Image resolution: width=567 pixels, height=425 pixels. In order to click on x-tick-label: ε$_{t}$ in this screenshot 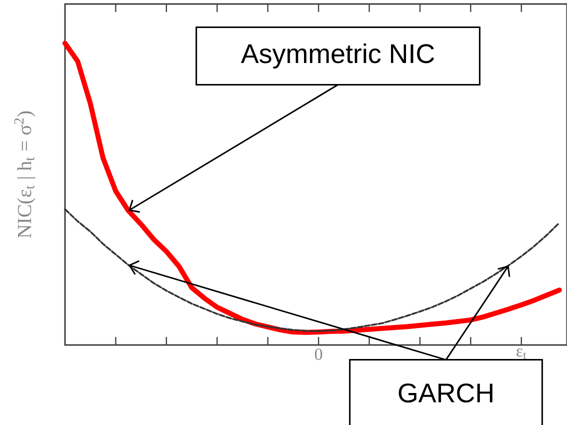, I will do `click(521, 354)`.